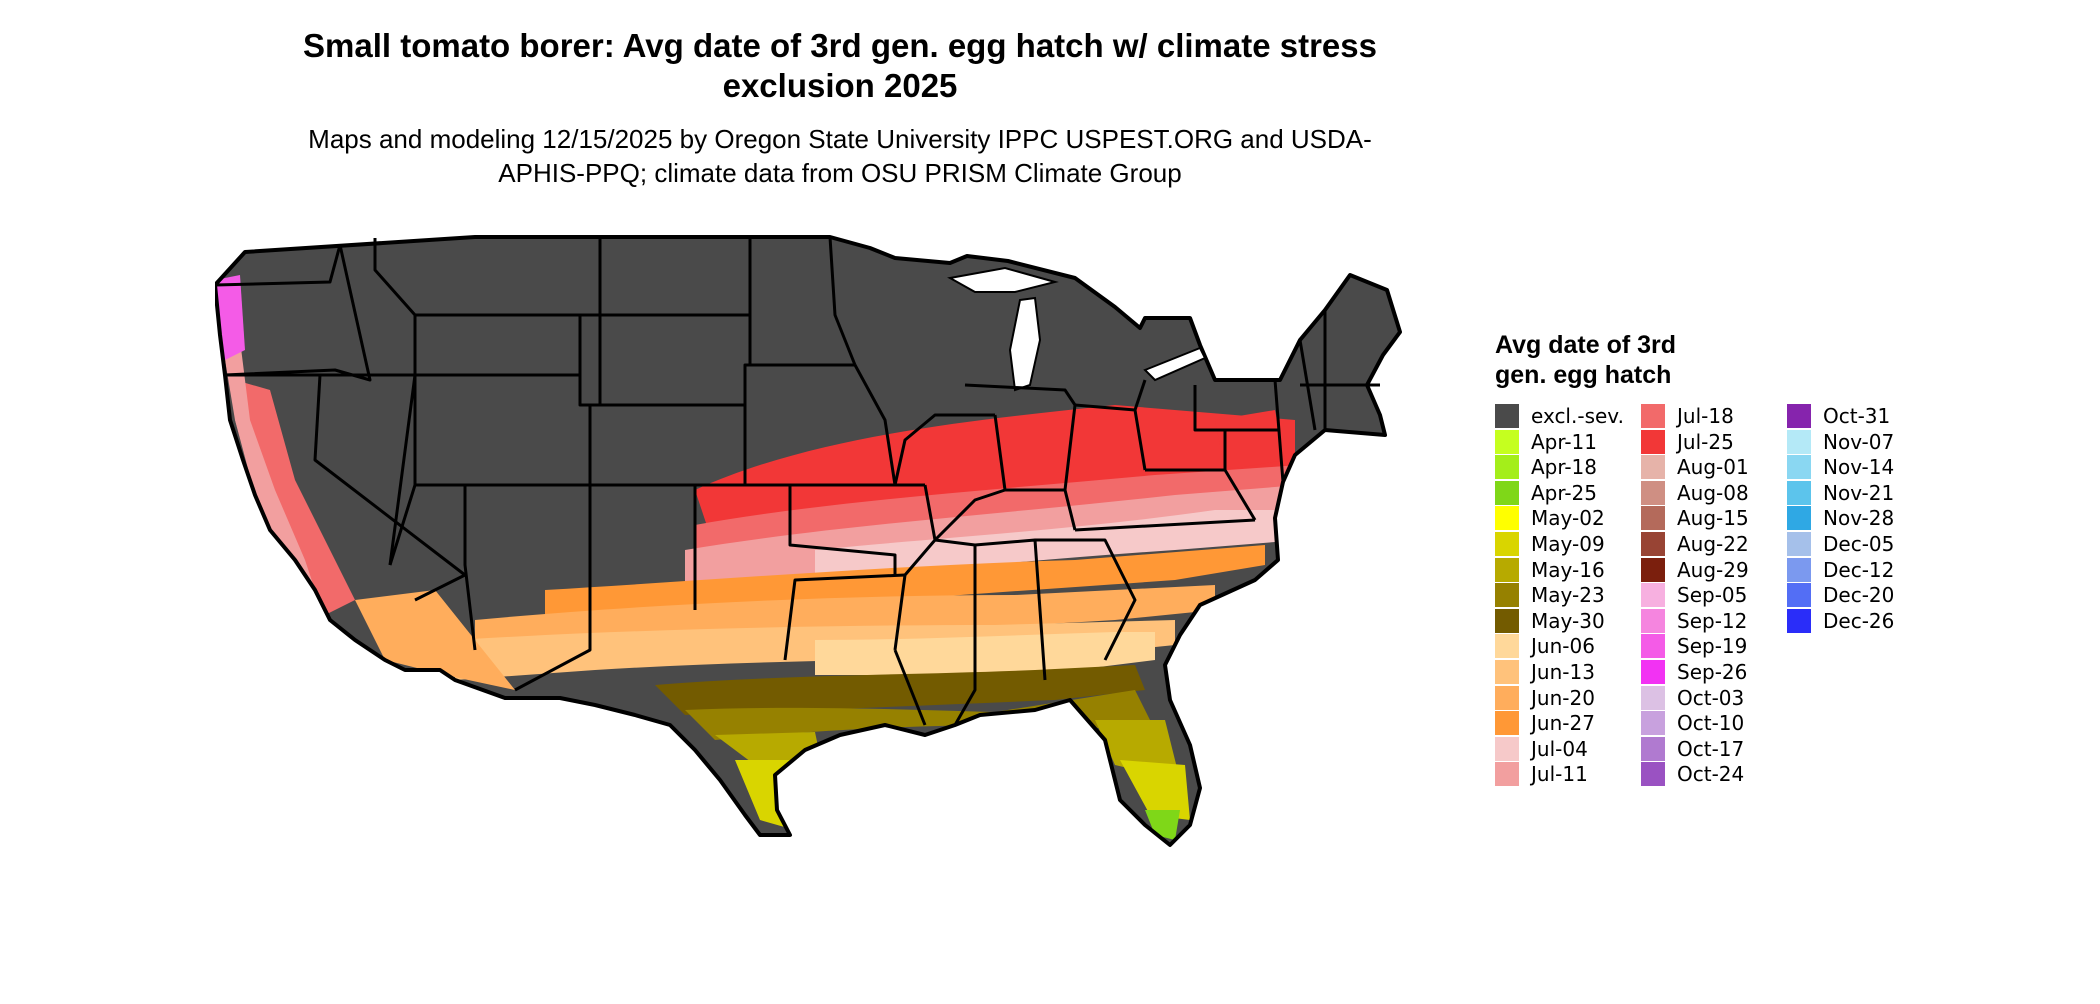 The width and height of the screenshot is (2100, 1004). Describe the element at coordinates (1568, 595) in the screenshot. I see `legend-label: May-23` at that location.